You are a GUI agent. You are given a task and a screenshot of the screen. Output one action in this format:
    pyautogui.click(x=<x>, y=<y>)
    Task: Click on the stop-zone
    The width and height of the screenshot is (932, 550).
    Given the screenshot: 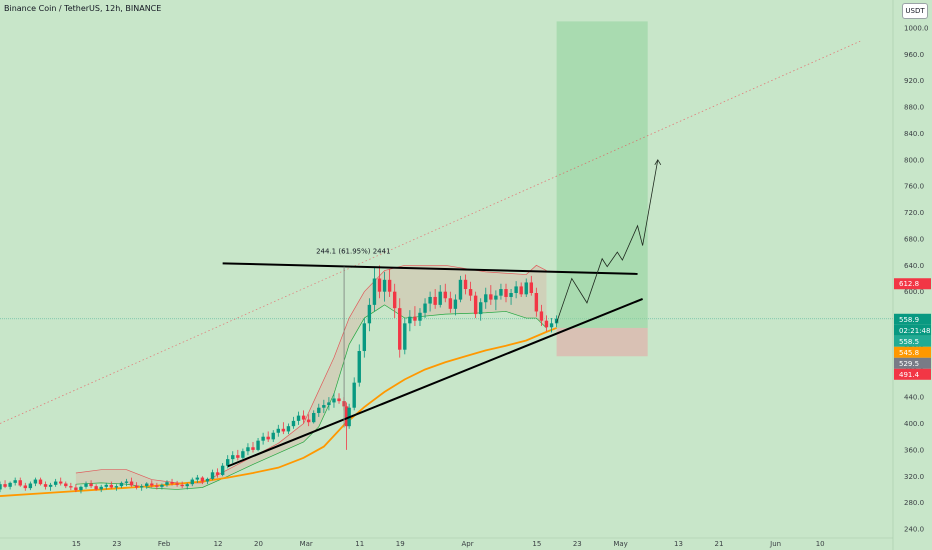 What is the action you would take?
    pyautogui.click(x=602, y=342)
    